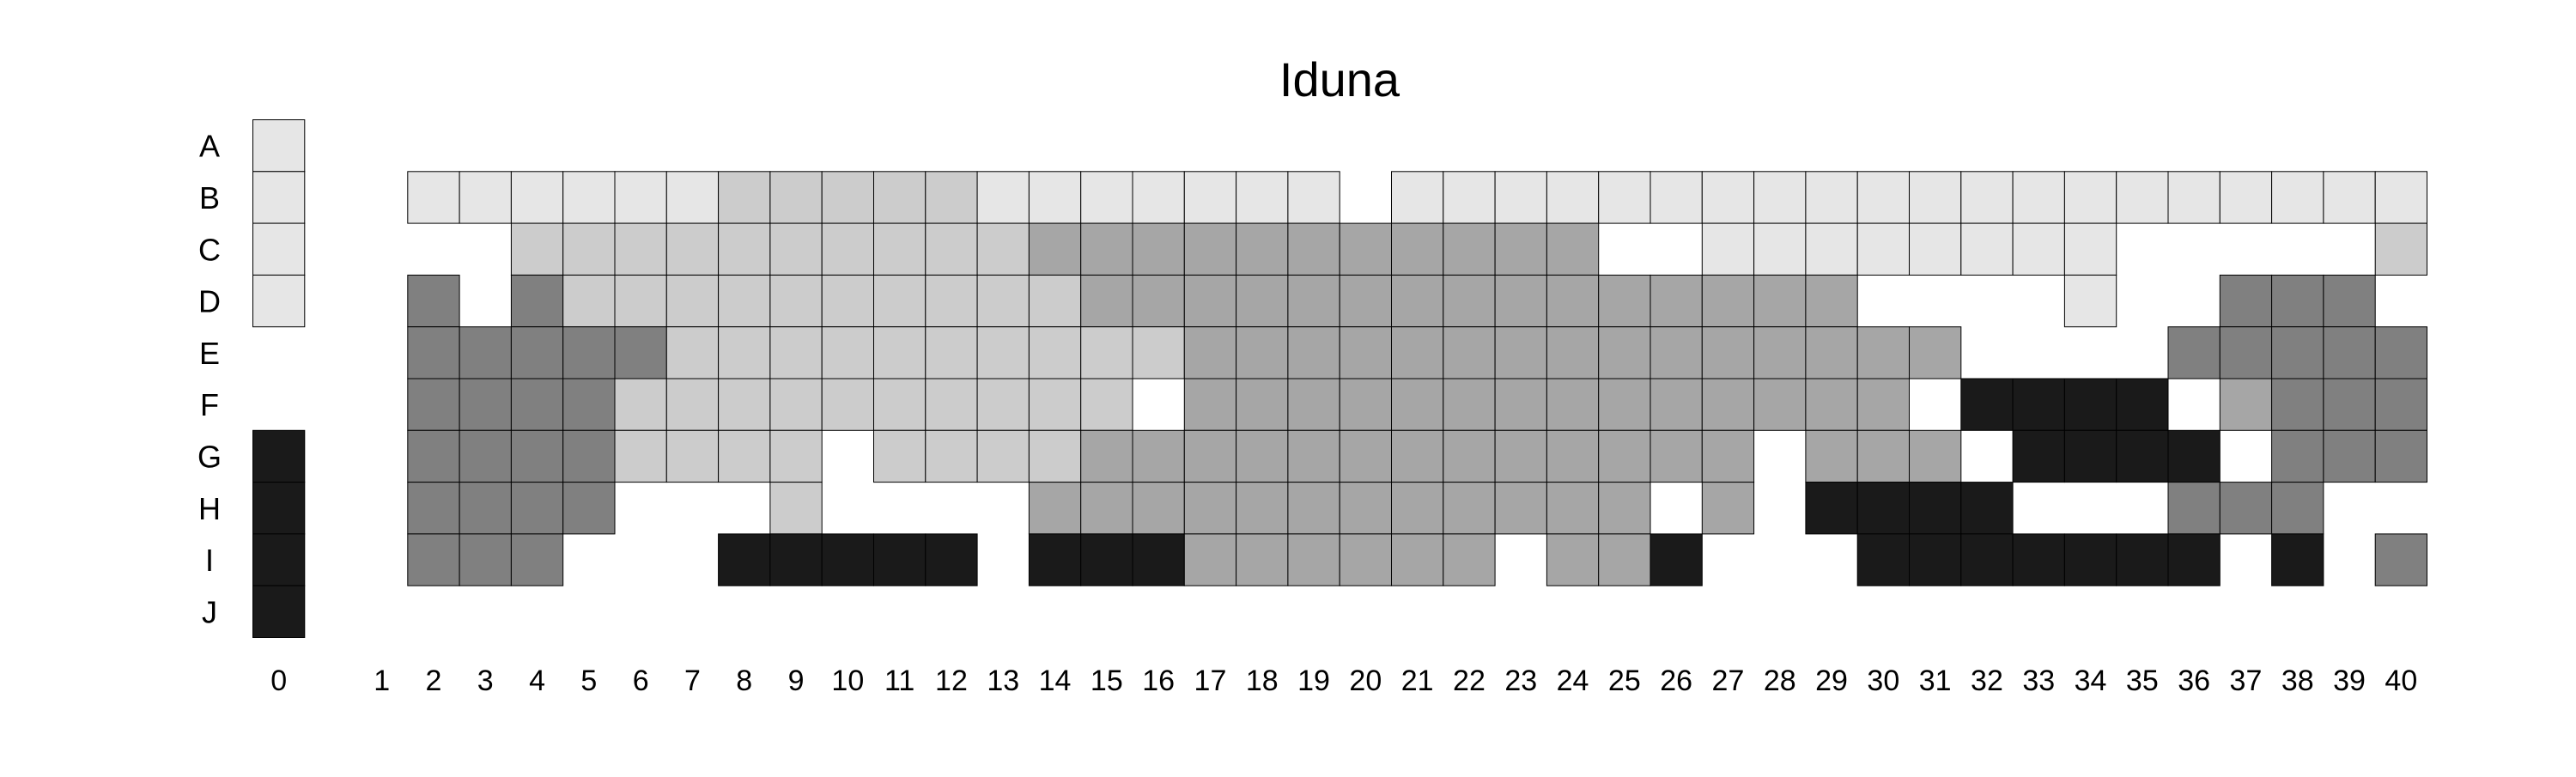  What do you see at coordinates (209, 301) in the screenshot?
I see `row-label-d: D` at bounding box center [209, 301].